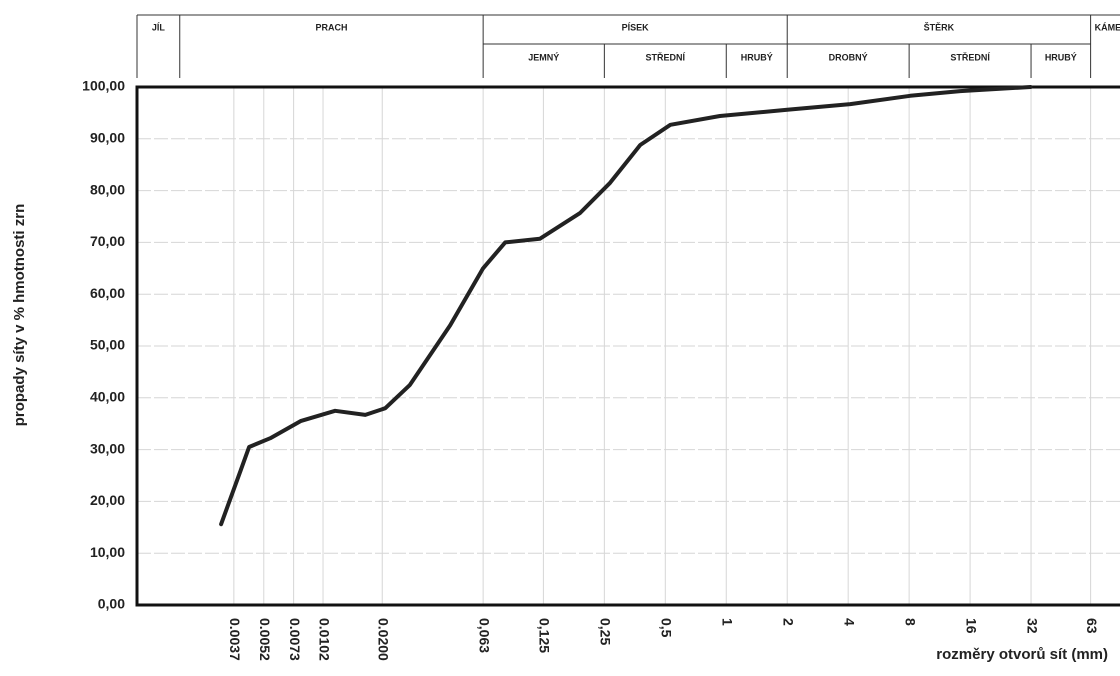  Describe the element at coordinates (107, 552) in the screenshot. I see `y-tick-label: 10,00` at that location.